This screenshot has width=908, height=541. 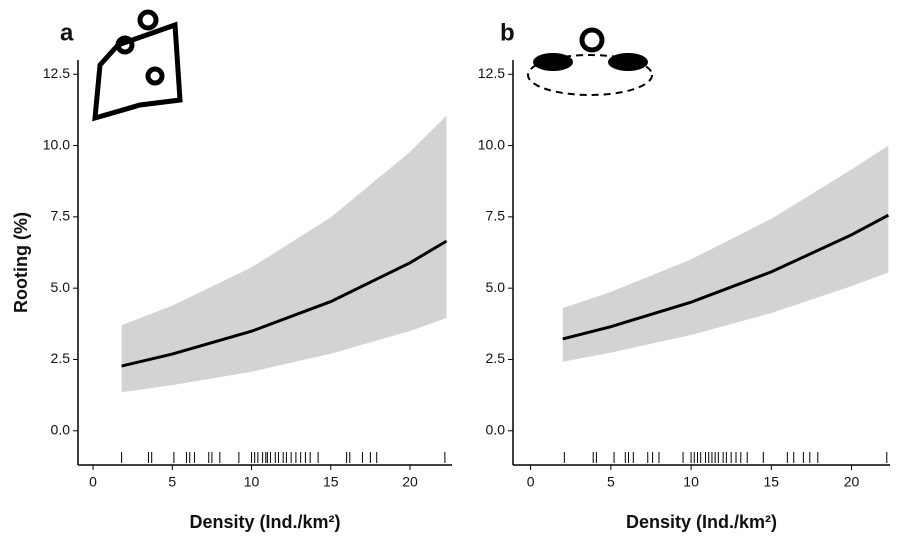 I want to click on icon-b, so click(x=590, y=61).